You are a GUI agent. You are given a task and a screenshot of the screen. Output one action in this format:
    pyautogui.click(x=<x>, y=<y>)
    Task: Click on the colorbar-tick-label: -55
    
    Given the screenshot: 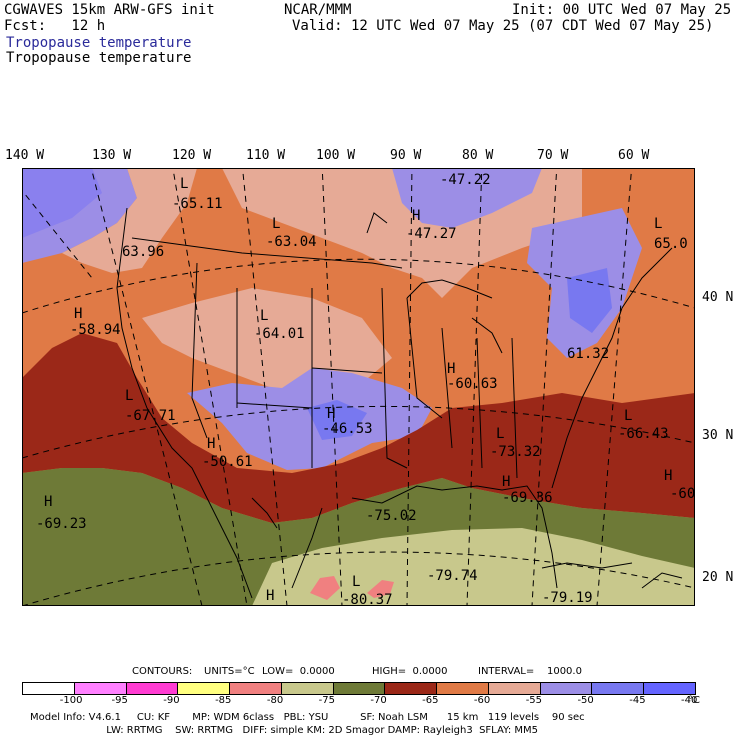 What is the action you would take?
    pyautogui.click(x=534, y=700)
    